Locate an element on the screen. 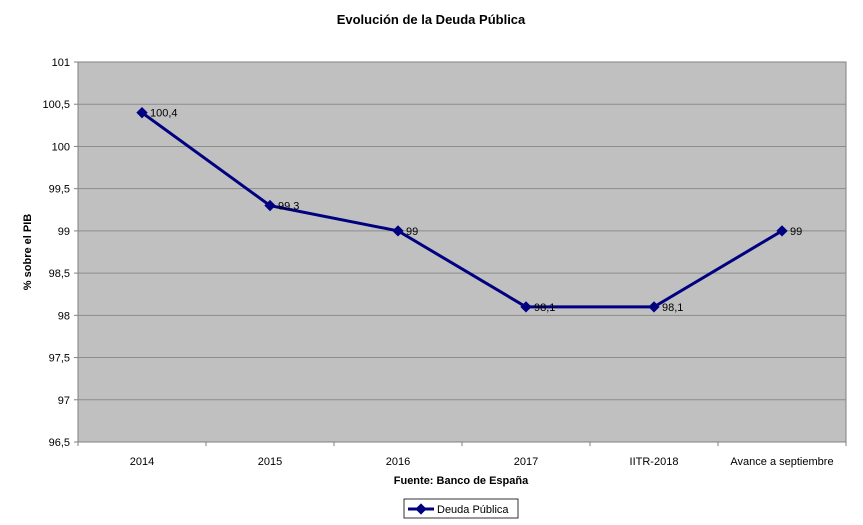 The width and height of the screenshot is (863, 525). legend-box is located at coordinates (461, 508).